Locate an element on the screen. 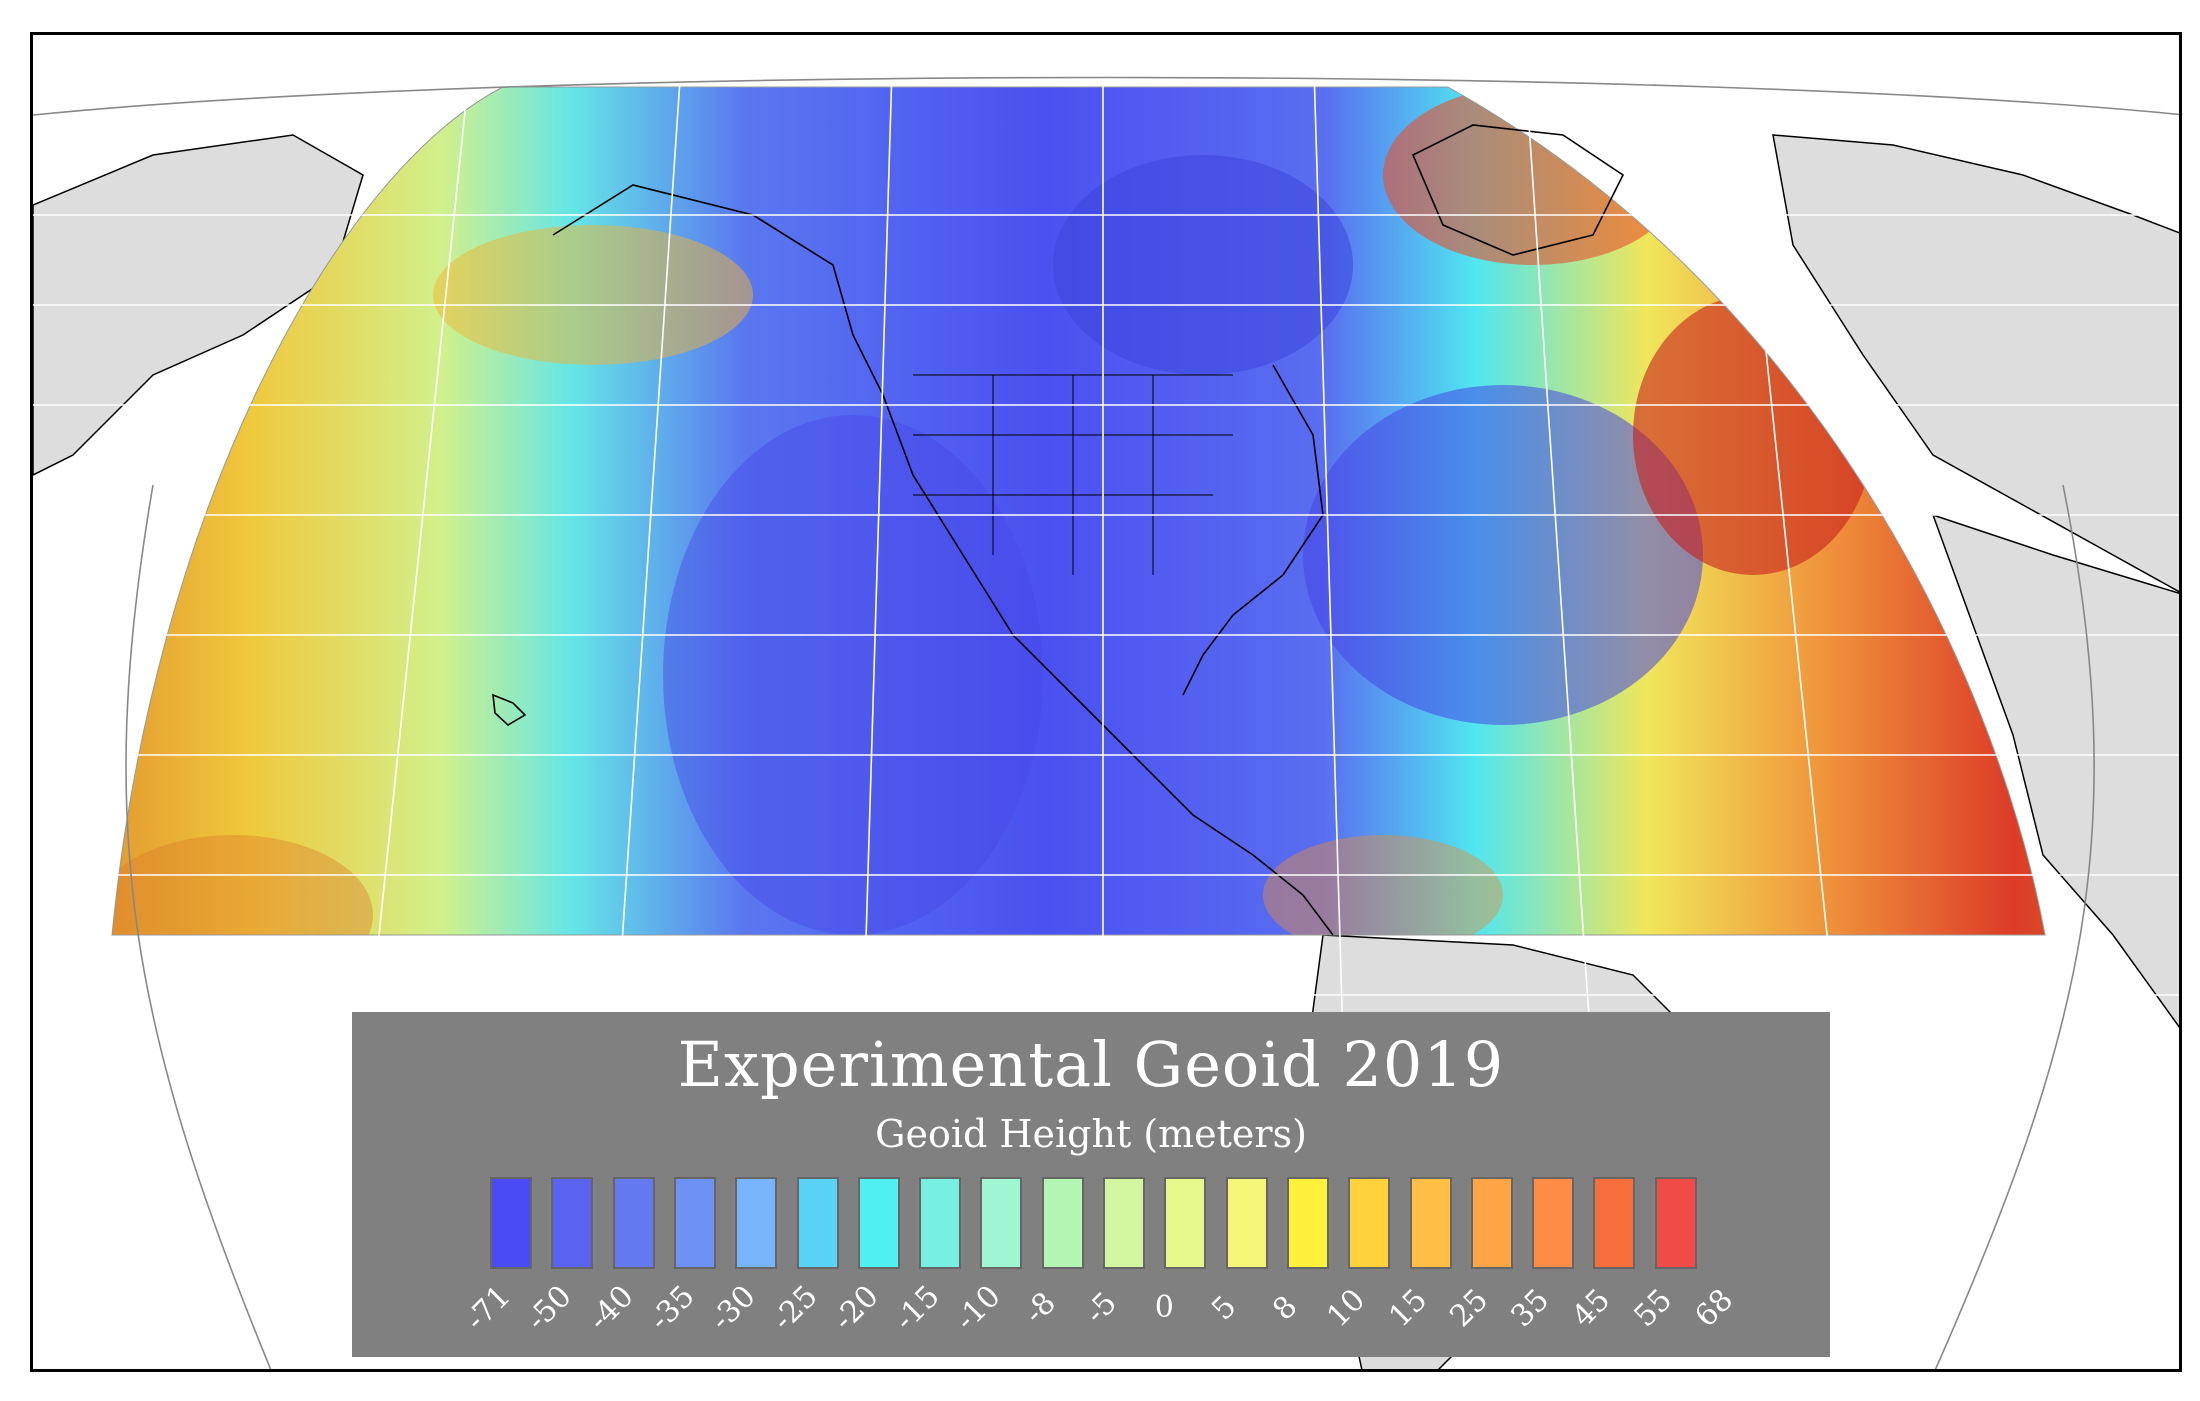 Image resolution: width=2200 pixels, height=1401 pixels. legend-tick-label: 55 is located at coordinates (1653, 1308).